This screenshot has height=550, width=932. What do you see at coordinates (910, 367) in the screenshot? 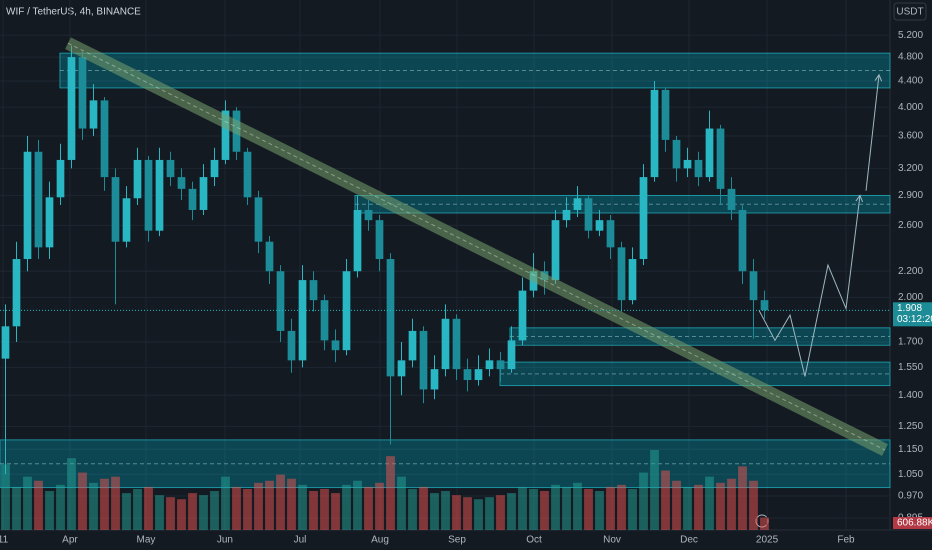
I see `y-tick-label: 1.550` at bounding box center [910, 367].